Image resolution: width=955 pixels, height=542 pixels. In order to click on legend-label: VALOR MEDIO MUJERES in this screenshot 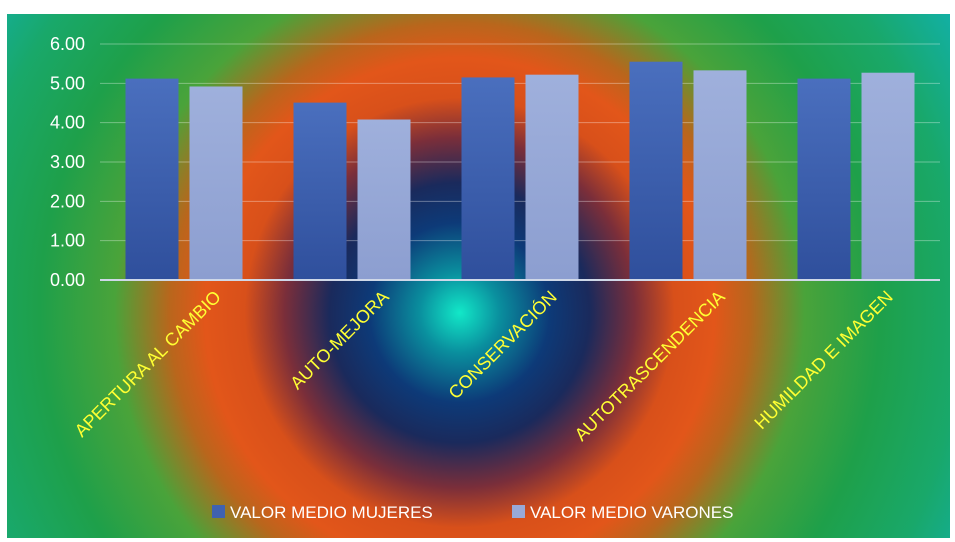, I will do `click(331, 512)`.